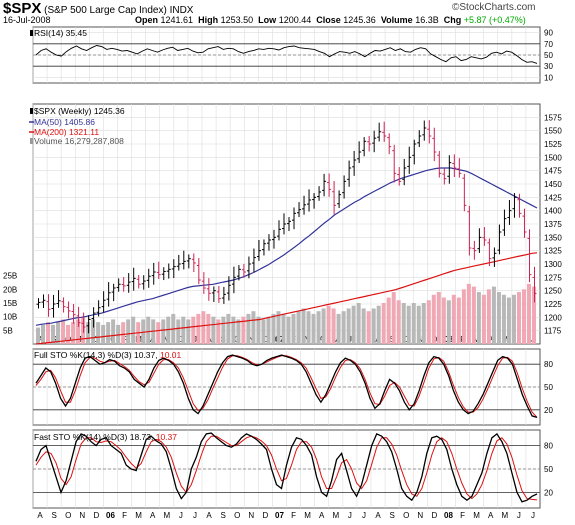  Describe the element at coordinates (208, 20) in the screenshot. I see `high-label: High` at that location.